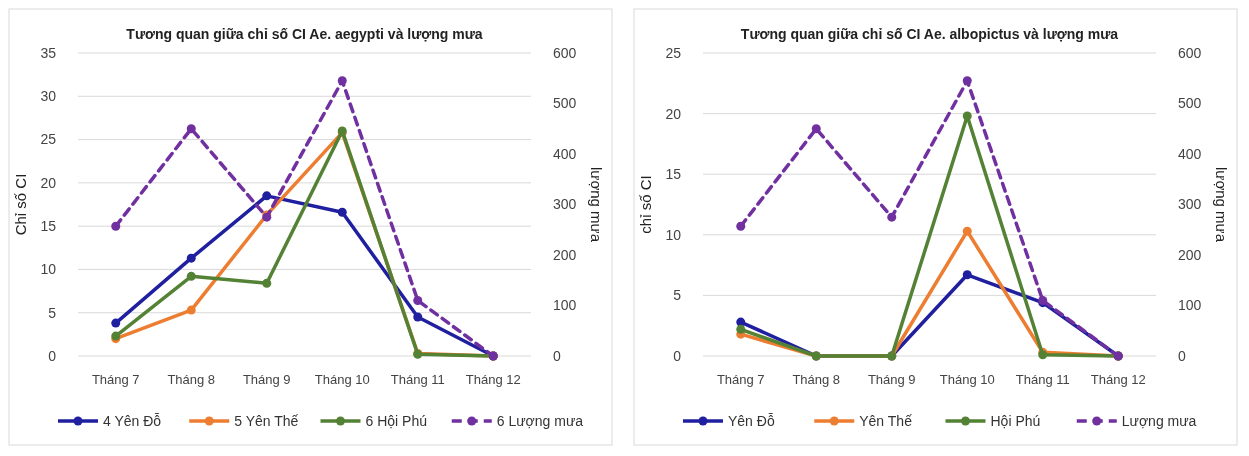 The width and height of the screenshot is (1249, 456). Describe the element at coordinates (886, 420) in the screenshot. I see `legend-label: Yên Thế` at that location.